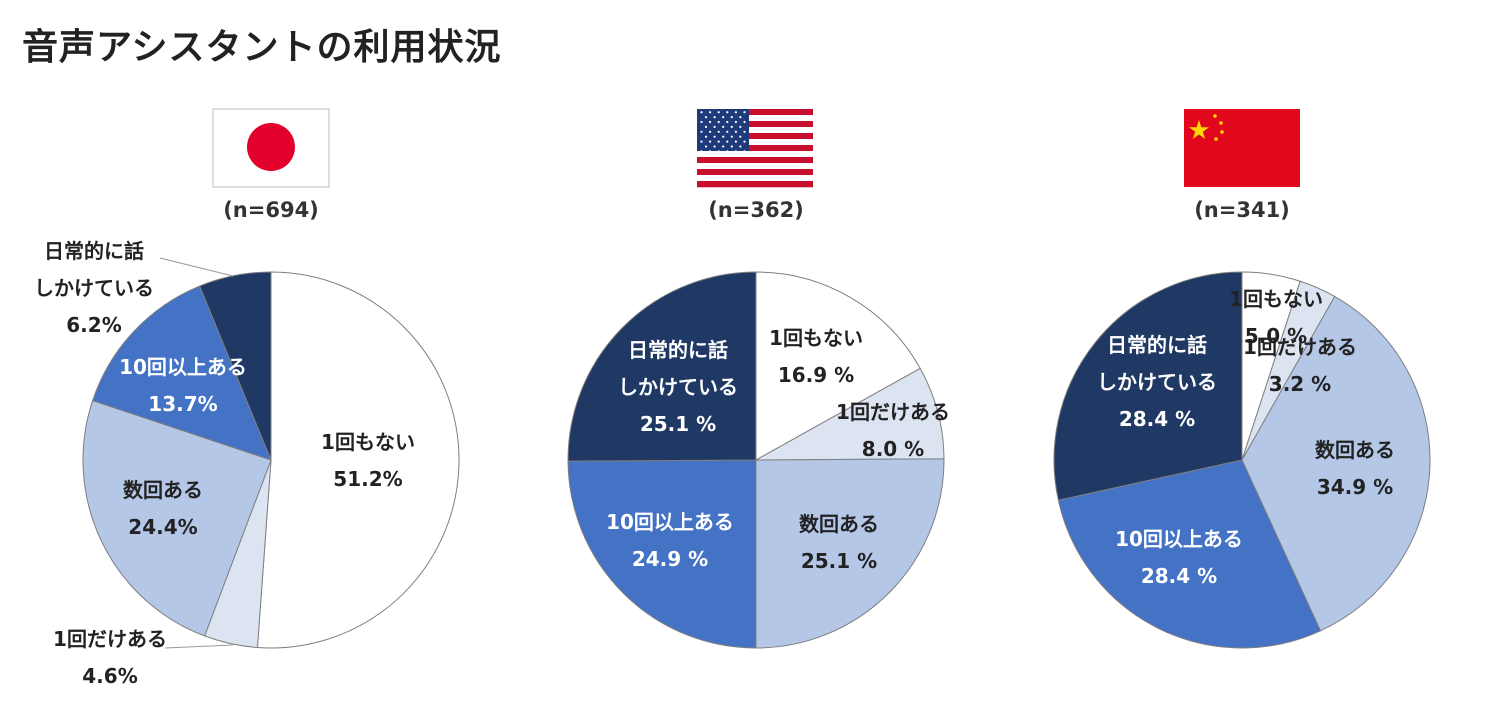 The image size is (1512, 710). What do you see at coordinates (182, 404) in the screenshot?
I see `slice-value-label: 13.7%` at bounding box center [182, 404].